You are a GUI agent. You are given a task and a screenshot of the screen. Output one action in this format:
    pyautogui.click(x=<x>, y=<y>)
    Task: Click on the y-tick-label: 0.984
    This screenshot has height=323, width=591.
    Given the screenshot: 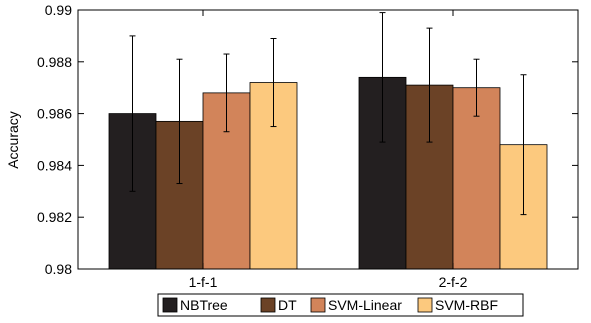 What is the action you would take?
    pyautogui.click(x=54, y=165)
    